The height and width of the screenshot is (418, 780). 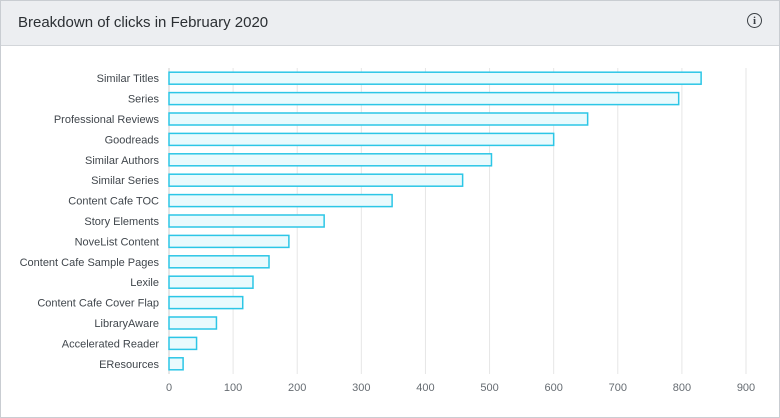 What do you see at coordinates (111, 344) in the screenshot?
I see `category-label: Accelerated Reader` at bounding box center [111, 344].